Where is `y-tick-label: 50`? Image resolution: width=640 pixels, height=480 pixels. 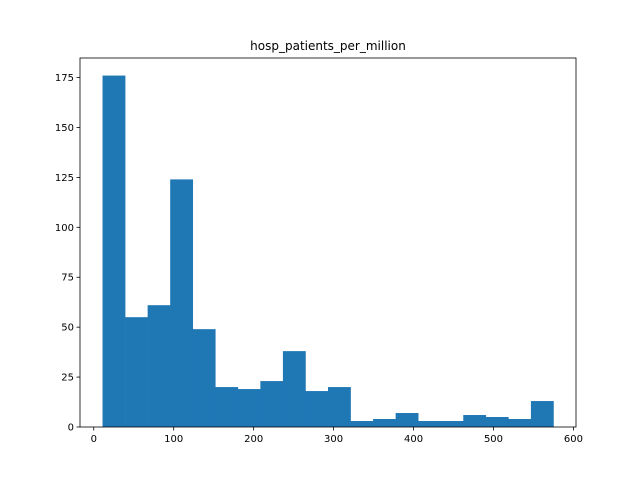 y-tick-label: 50 is located at coordinates (67, 328).